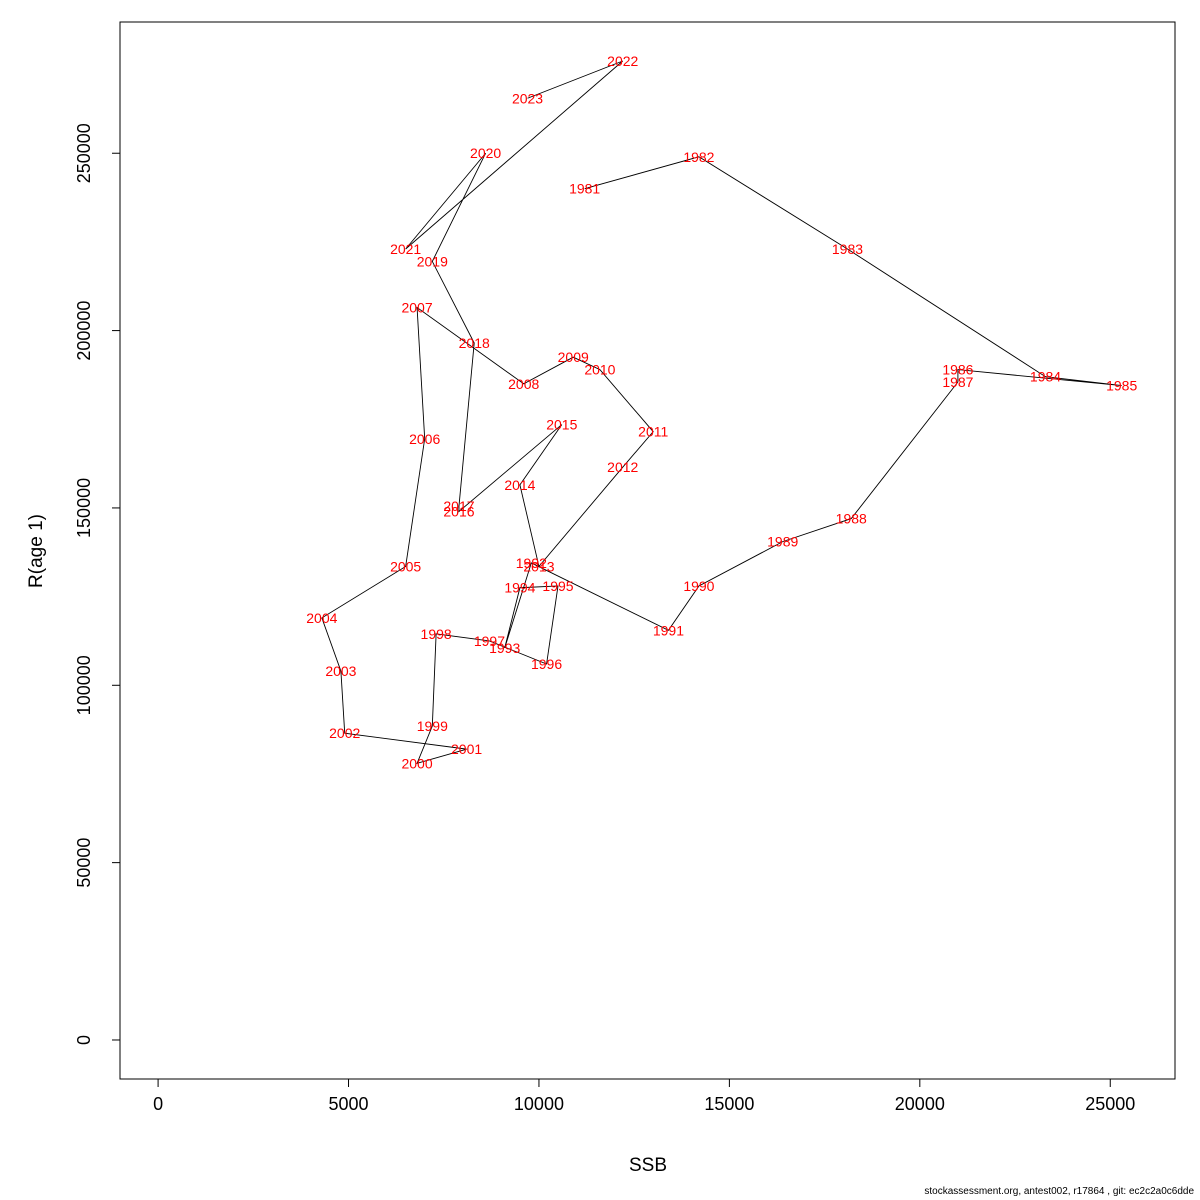 The image size is (1200, 1200). What do you see at coordinates (485, 153) in the screenshot?
I see `year-label-2020: 2020` at bounding box center [485, 153].